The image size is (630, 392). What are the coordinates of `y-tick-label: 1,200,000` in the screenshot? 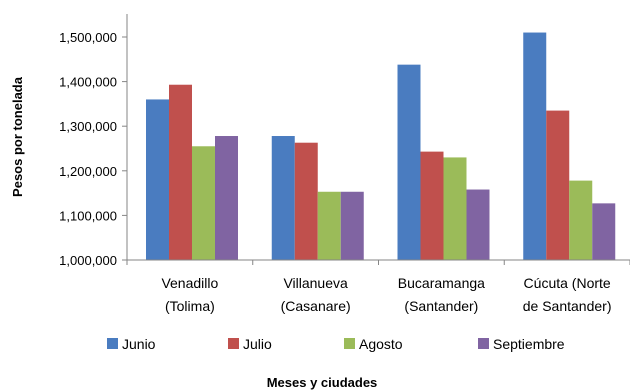 It's located at (88, 171).